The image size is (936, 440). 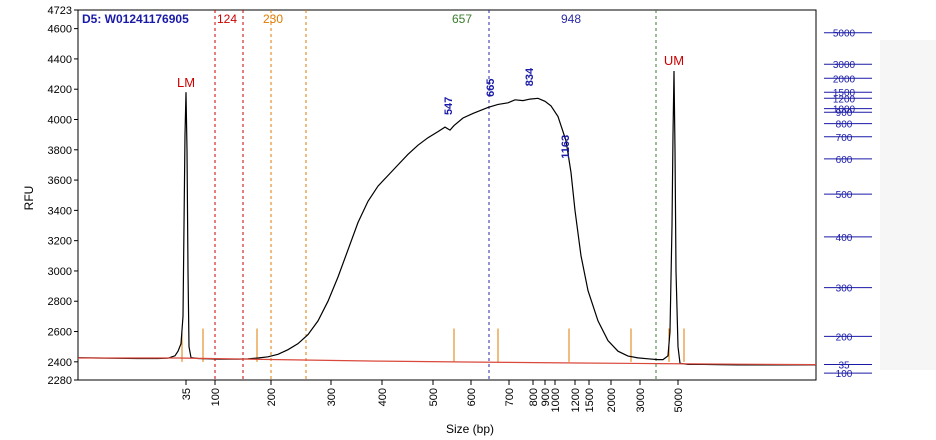 What do you see at coordinates (60, 11) in the screenshot?
I see `y-tick-label: 4723` at bounding box center [60, 11].